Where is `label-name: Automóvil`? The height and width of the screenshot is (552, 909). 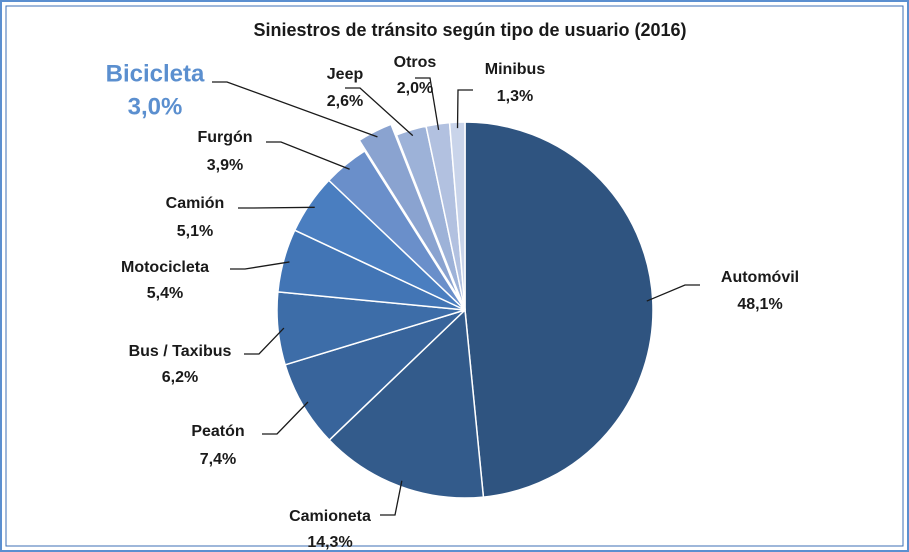
label-name: Automóvil is located at coordinates (760, 277).